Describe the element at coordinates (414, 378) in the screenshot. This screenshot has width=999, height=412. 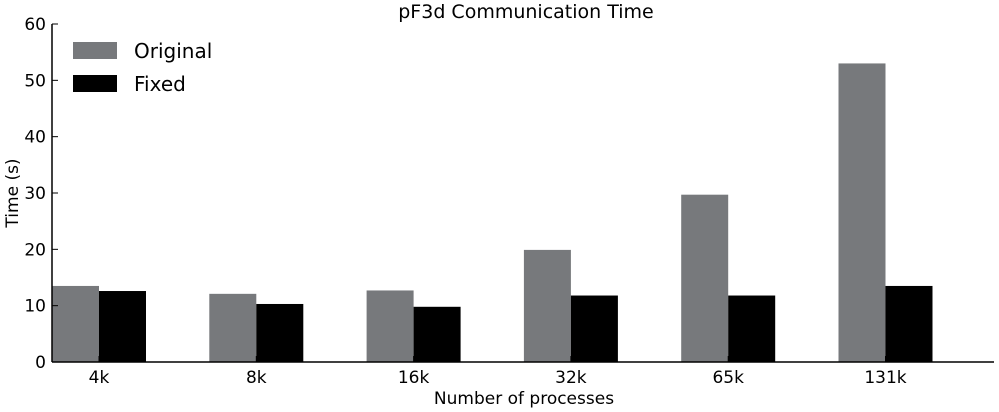
I see `x-tick-label: 16k` at that location.